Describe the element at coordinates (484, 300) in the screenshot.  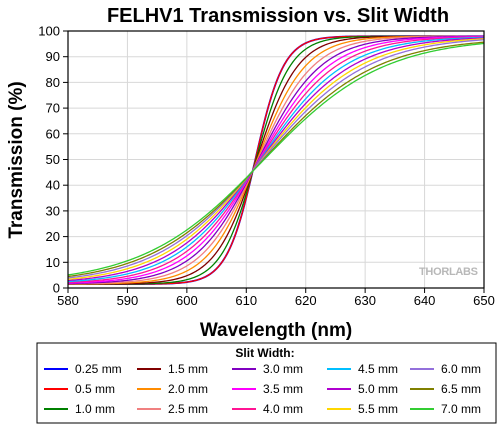
I see `x-tick-label: 650` at that location.